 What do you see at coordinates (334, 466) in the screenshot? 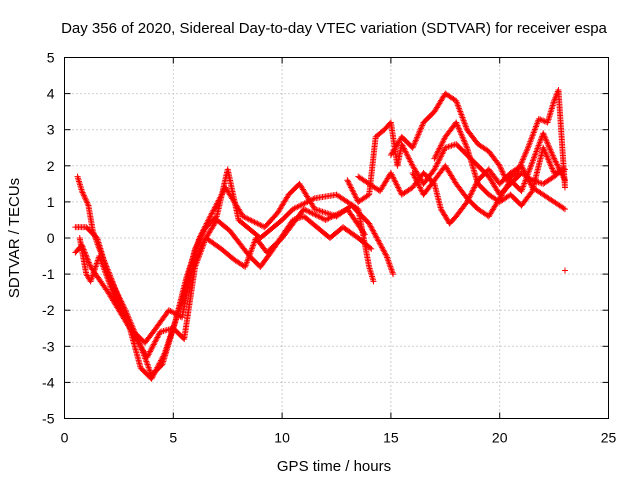
I see `x-axis-label: GPS time / hours` at bounding box center [334, 466].